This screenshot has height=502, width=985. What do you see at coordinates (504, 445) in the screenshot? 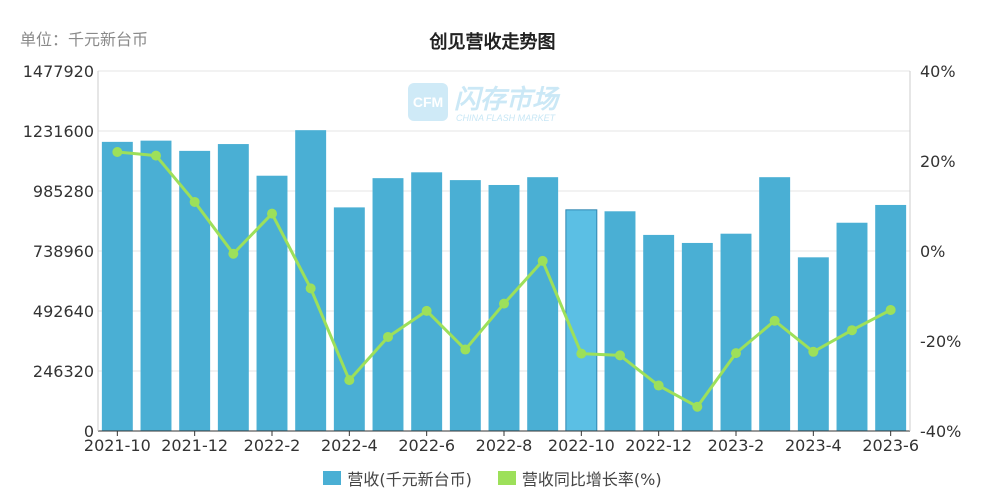
I see `x-tick-label: 2022-8` at bounding box center [504, 445].